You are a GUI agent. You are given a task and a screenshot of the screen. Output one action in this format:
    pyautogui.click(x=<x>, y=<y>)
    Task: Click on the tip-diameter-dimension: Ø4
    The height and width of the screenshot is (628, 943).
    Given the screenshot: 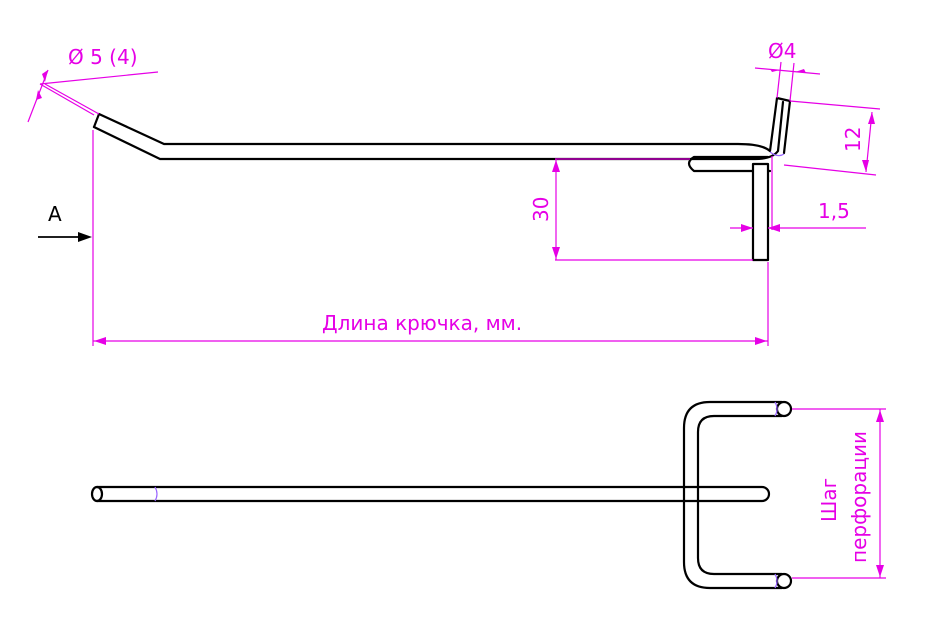 What is the action you would take?
    pyautogui.click(x=787, y=70)
    